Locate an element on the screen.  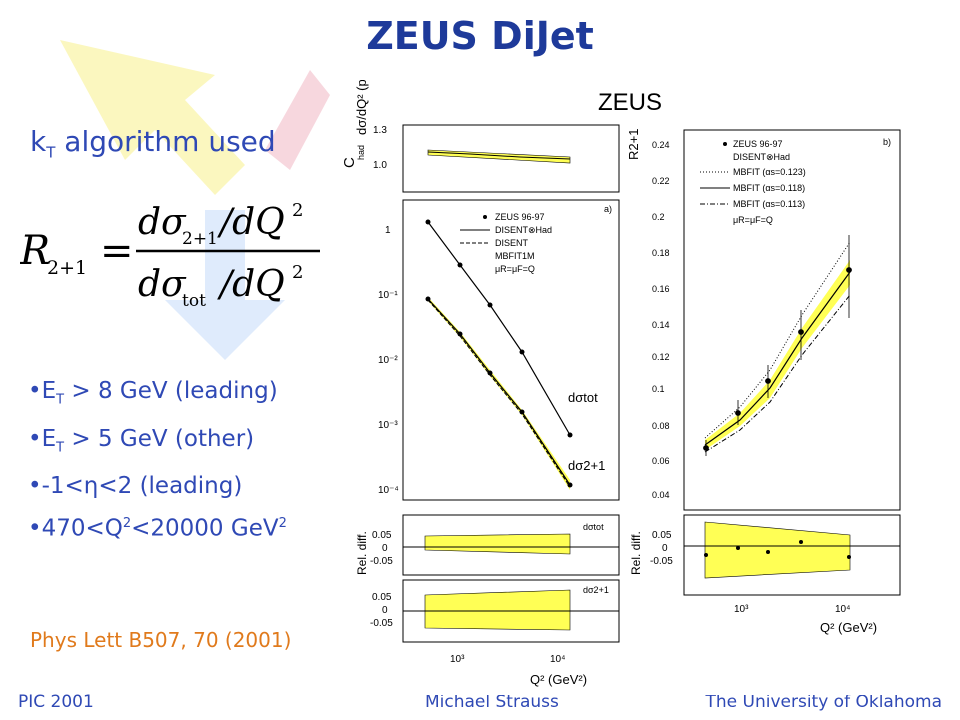
footer-author: Michael Strauss is located at coordinates (492, 702).